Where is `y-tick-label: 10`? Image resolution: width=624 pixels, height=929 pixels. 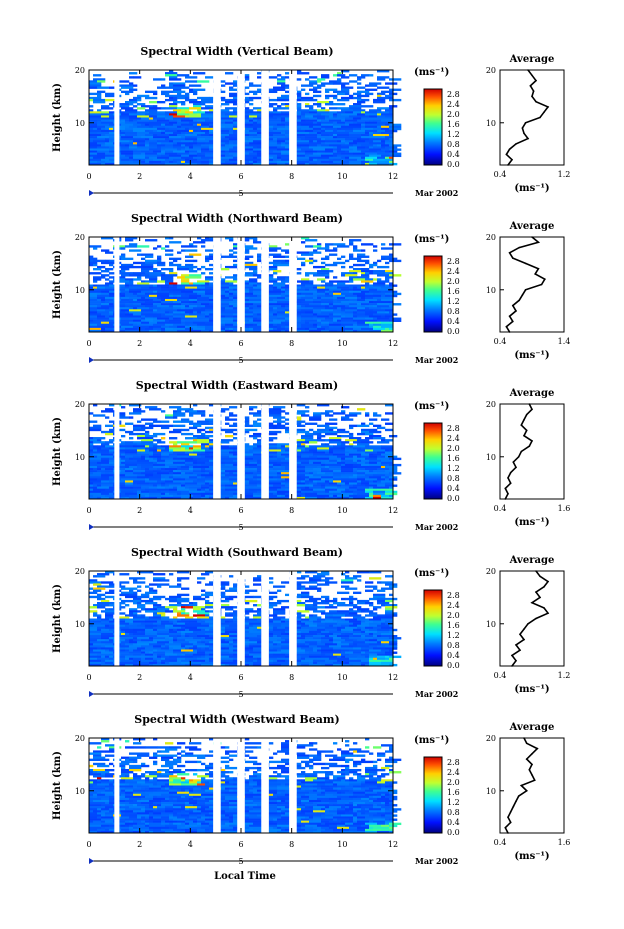
y-tick-label: 10 is located at coordinates (80, 123).